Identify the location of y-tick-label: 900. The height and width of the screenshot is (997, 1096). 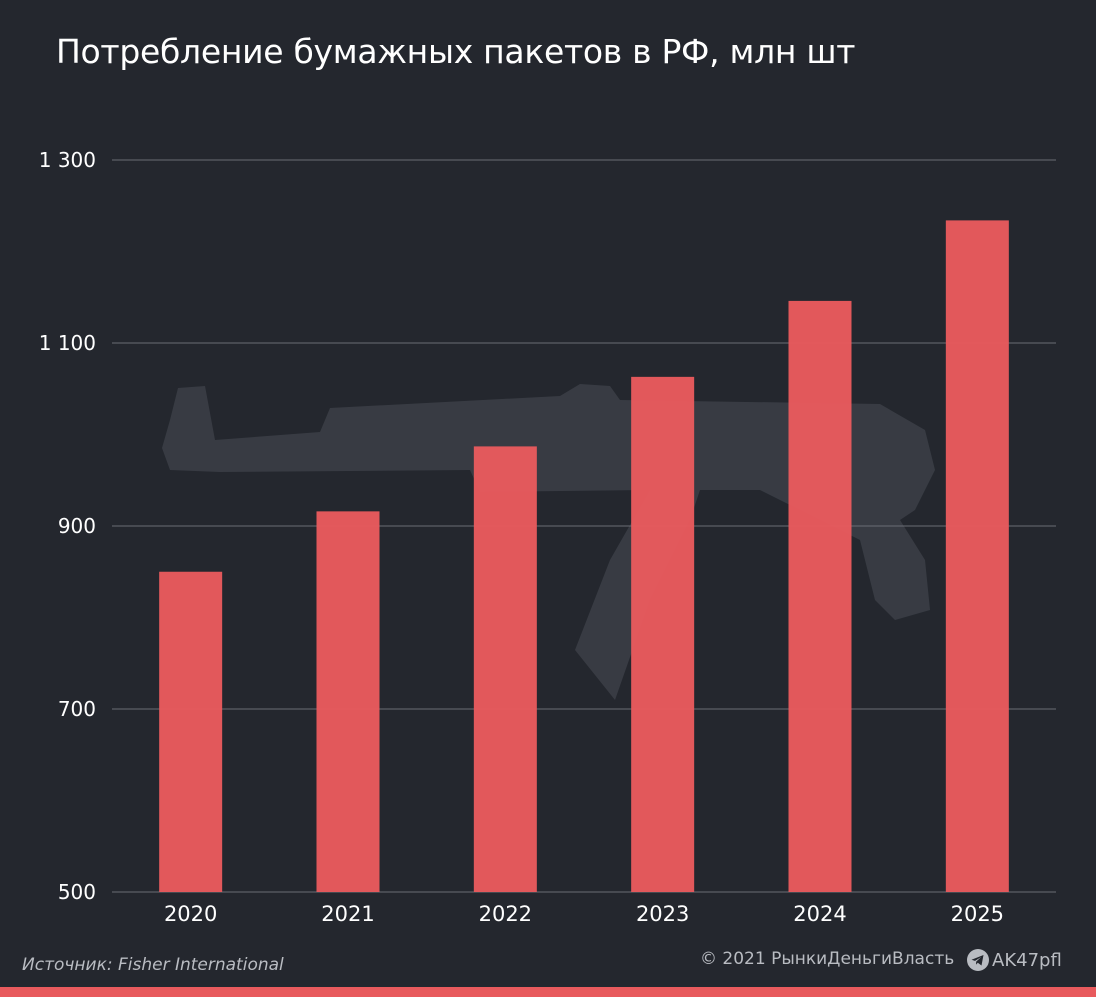
(77, 526).